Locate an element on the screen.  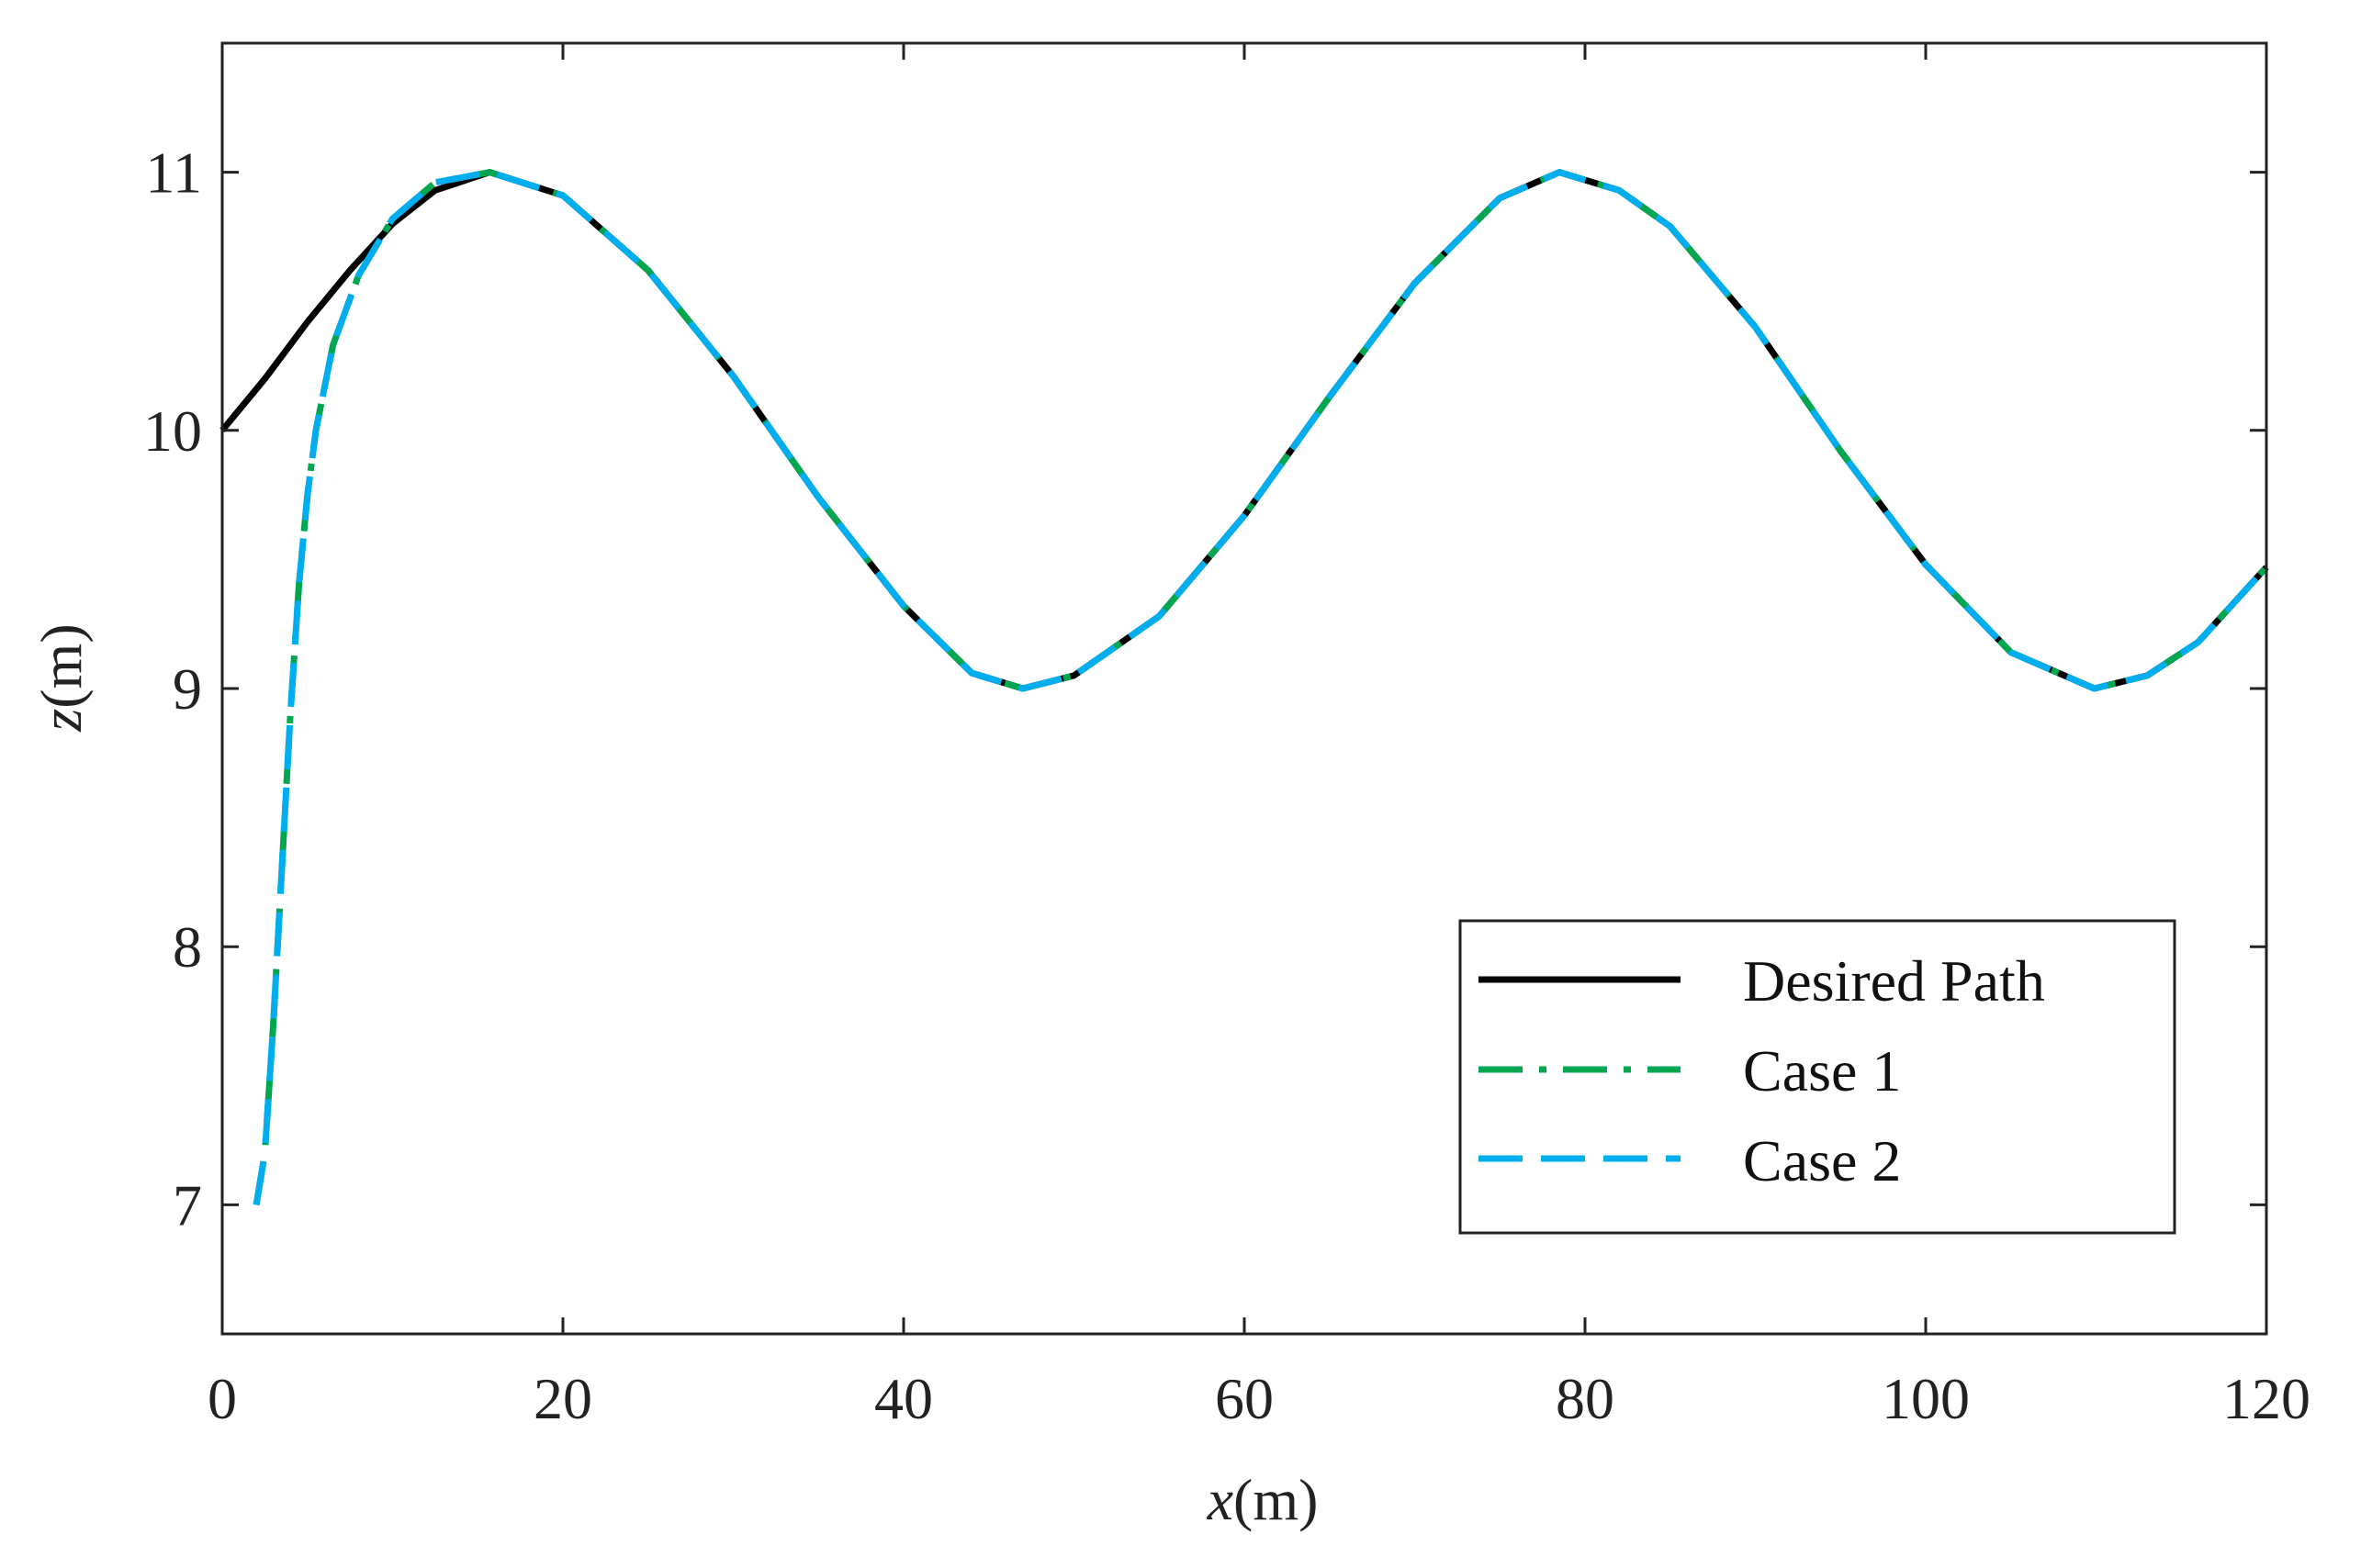
y-tick-label: 10 is located at coordinates (172, 431).